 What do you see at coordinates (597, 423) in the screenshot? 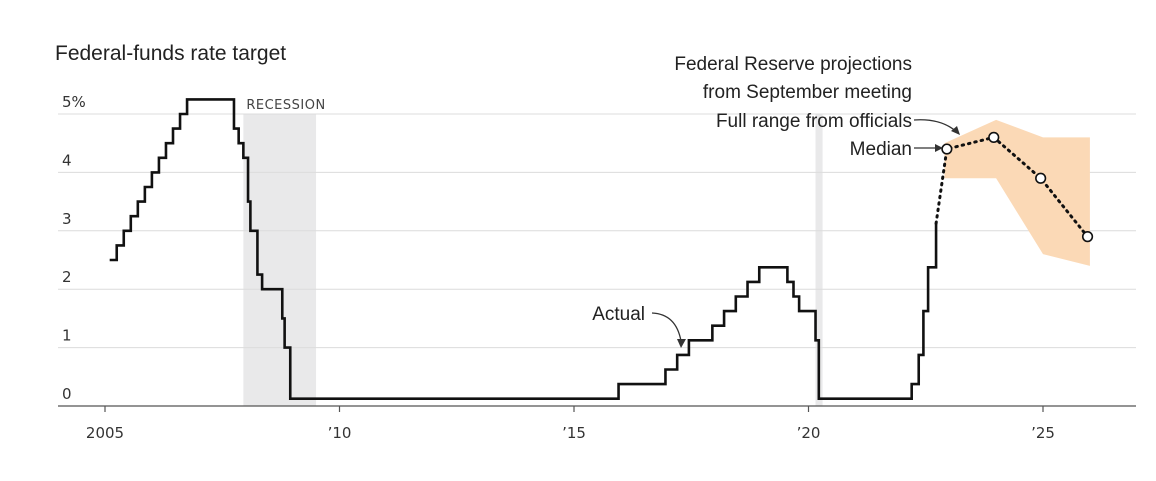
I see `x-axis: 2005 ’10 ’15 ’20 ’25` at bounding box center [597, 423].